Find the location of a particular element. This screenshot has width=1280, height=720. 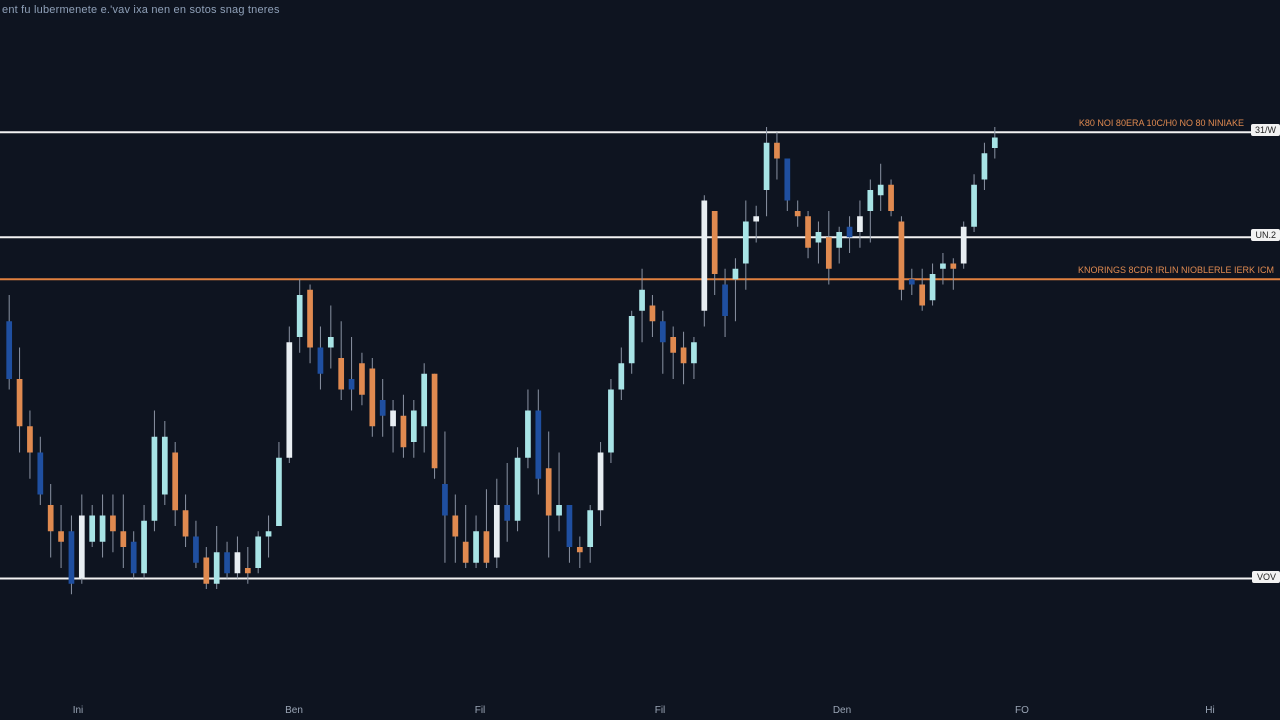

x-tick-label: Fil is located at coordinates (660, 710).